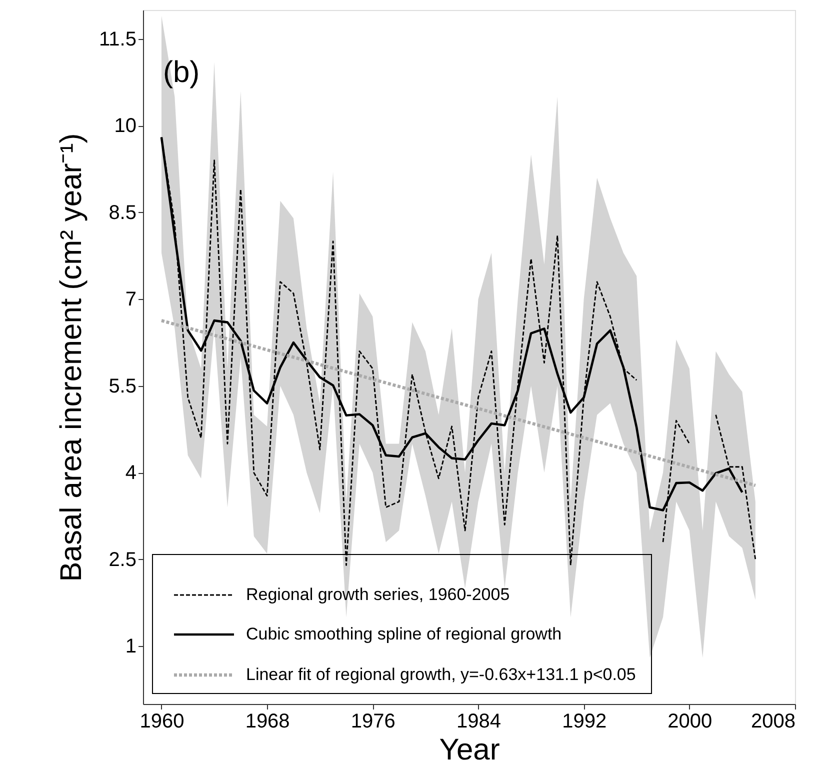  Describe the element at coordinates (441, 674) in the screenshot. I see `legend-label: Linear fit of regional growth, y=-0.63x+131.1 p<0.05` at that location.